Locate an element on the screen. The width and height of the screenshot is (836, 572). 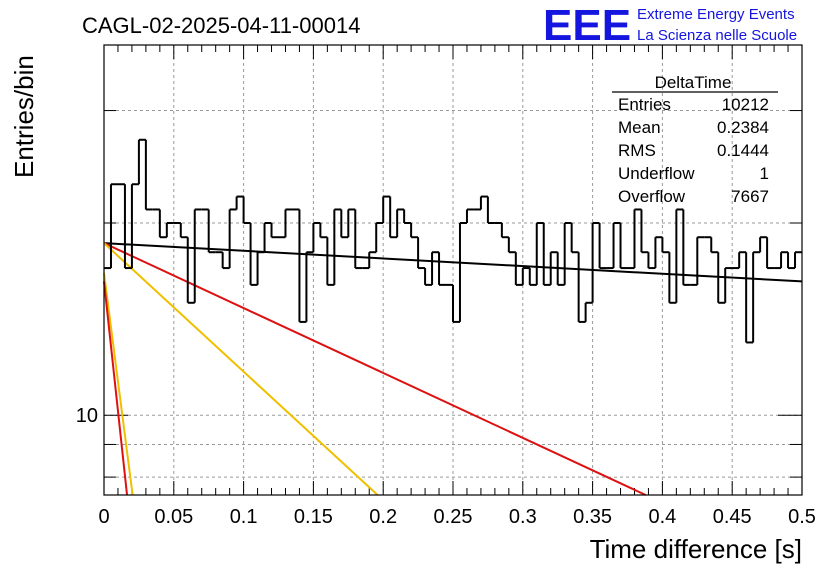
stats-label-overflow: Overflow is located at coordinates (652, 196).